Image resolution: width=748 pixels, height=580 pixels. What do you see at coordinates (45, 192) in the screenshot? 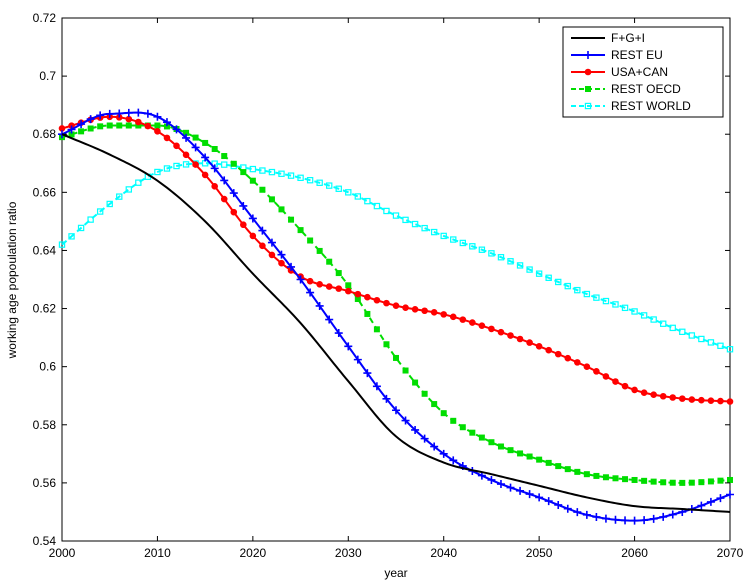
I see `y-tick-label: 0.66` at bounding box center [45, 192].